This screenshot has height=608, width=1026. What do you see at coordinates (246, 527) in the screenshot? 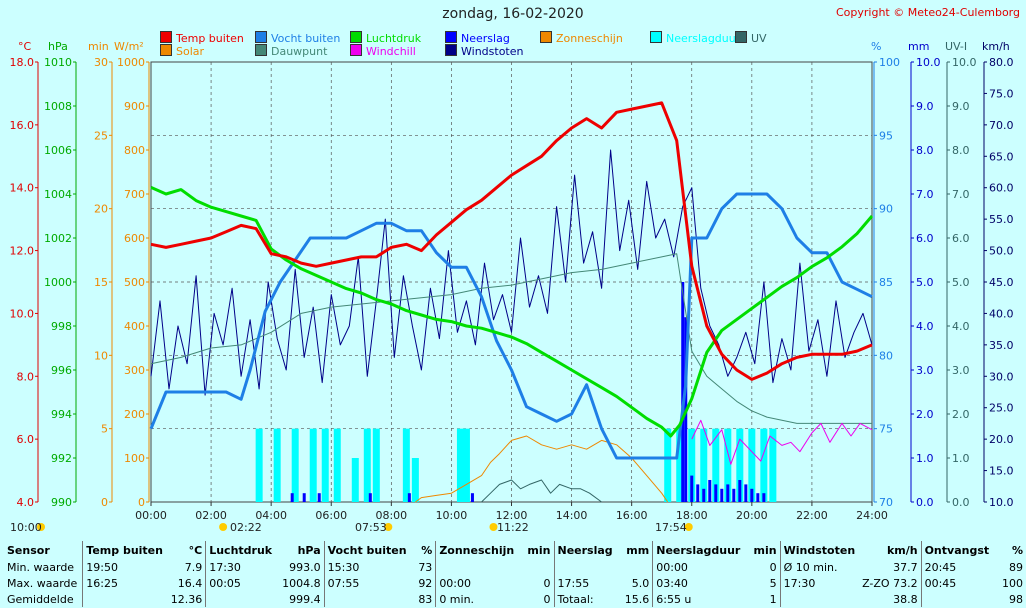
I see `sun-time-rise: 02:22` at bounding box center [246, 527].